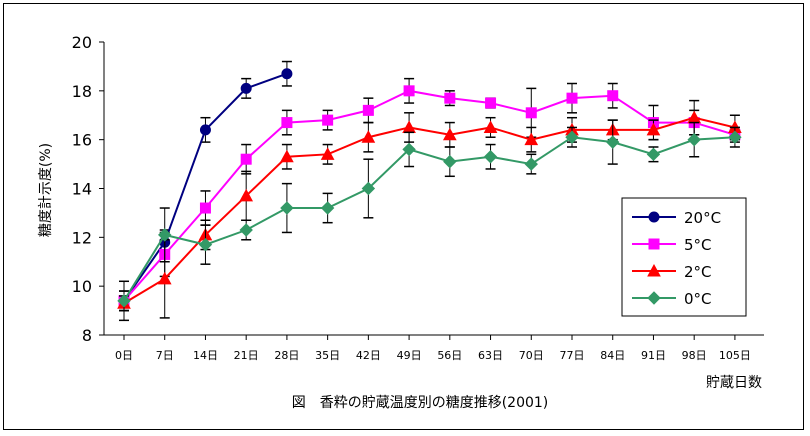  Describe the element at coordinates (684, 257) in the screenshot. I see `legend: 20°C 5°C 2°C 0°C` at that location.